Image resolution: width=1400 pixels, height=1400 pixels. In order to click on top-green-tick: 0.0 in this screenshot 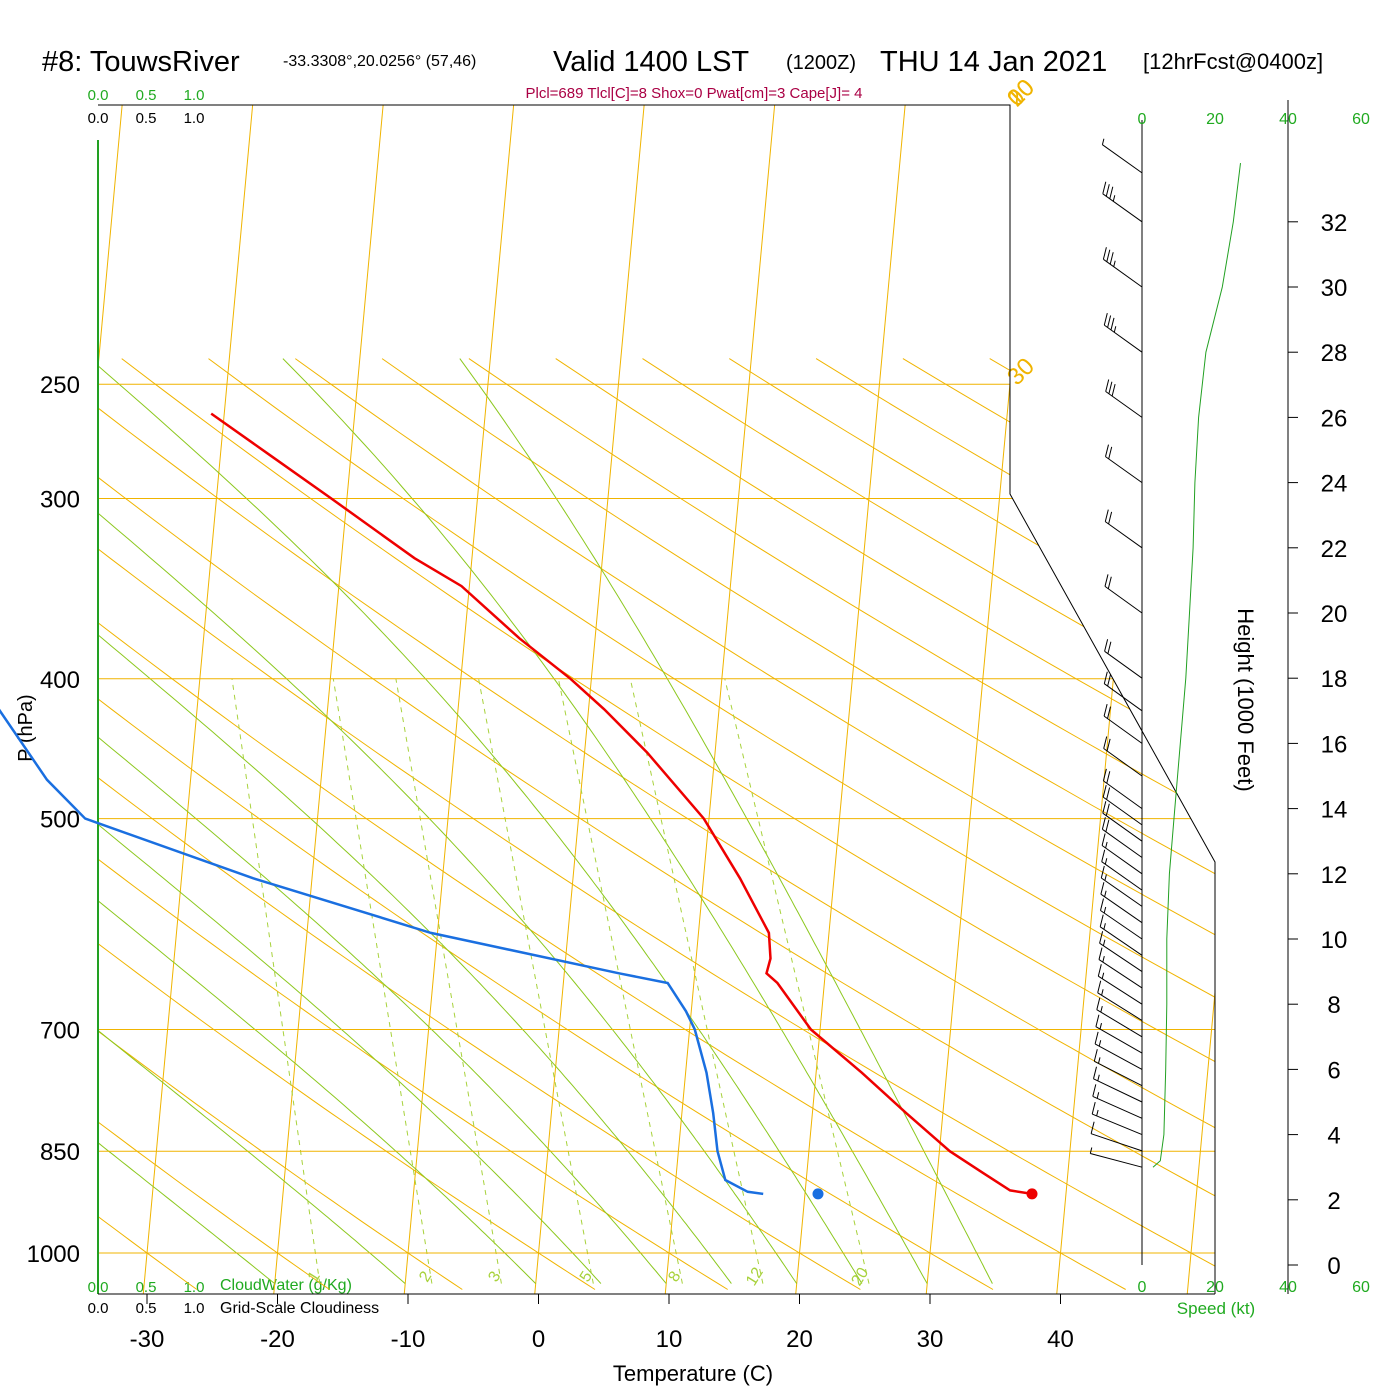, I will do `click(98, 95)`.